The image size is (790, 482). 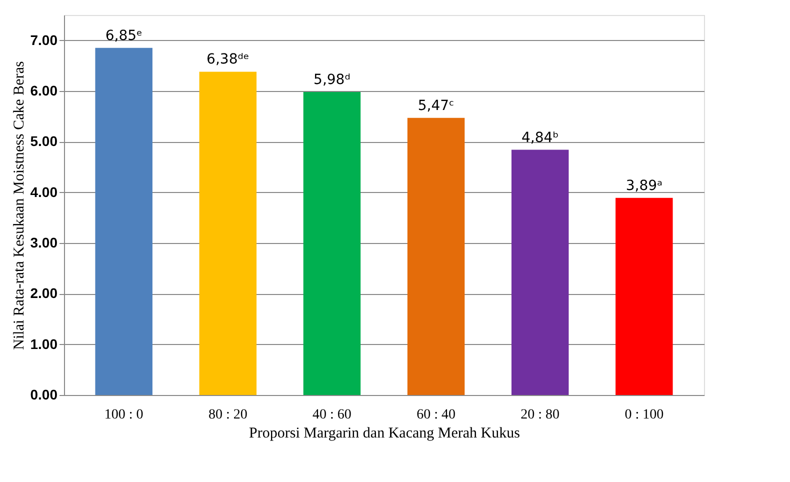 I want to click on data-label: 3,89ᵃ, so click(x=644, y=186).